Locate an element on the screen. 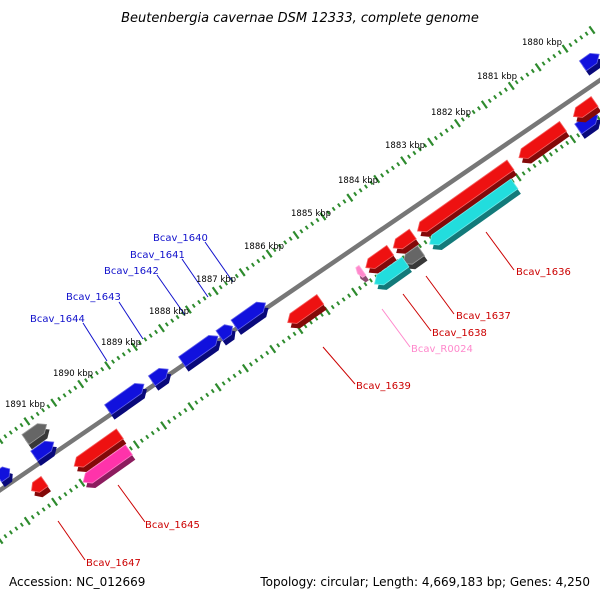 This screenshot has width=600, height=600. gene-label-forward: Bcav_1641 is located at coordinates (157, 255).